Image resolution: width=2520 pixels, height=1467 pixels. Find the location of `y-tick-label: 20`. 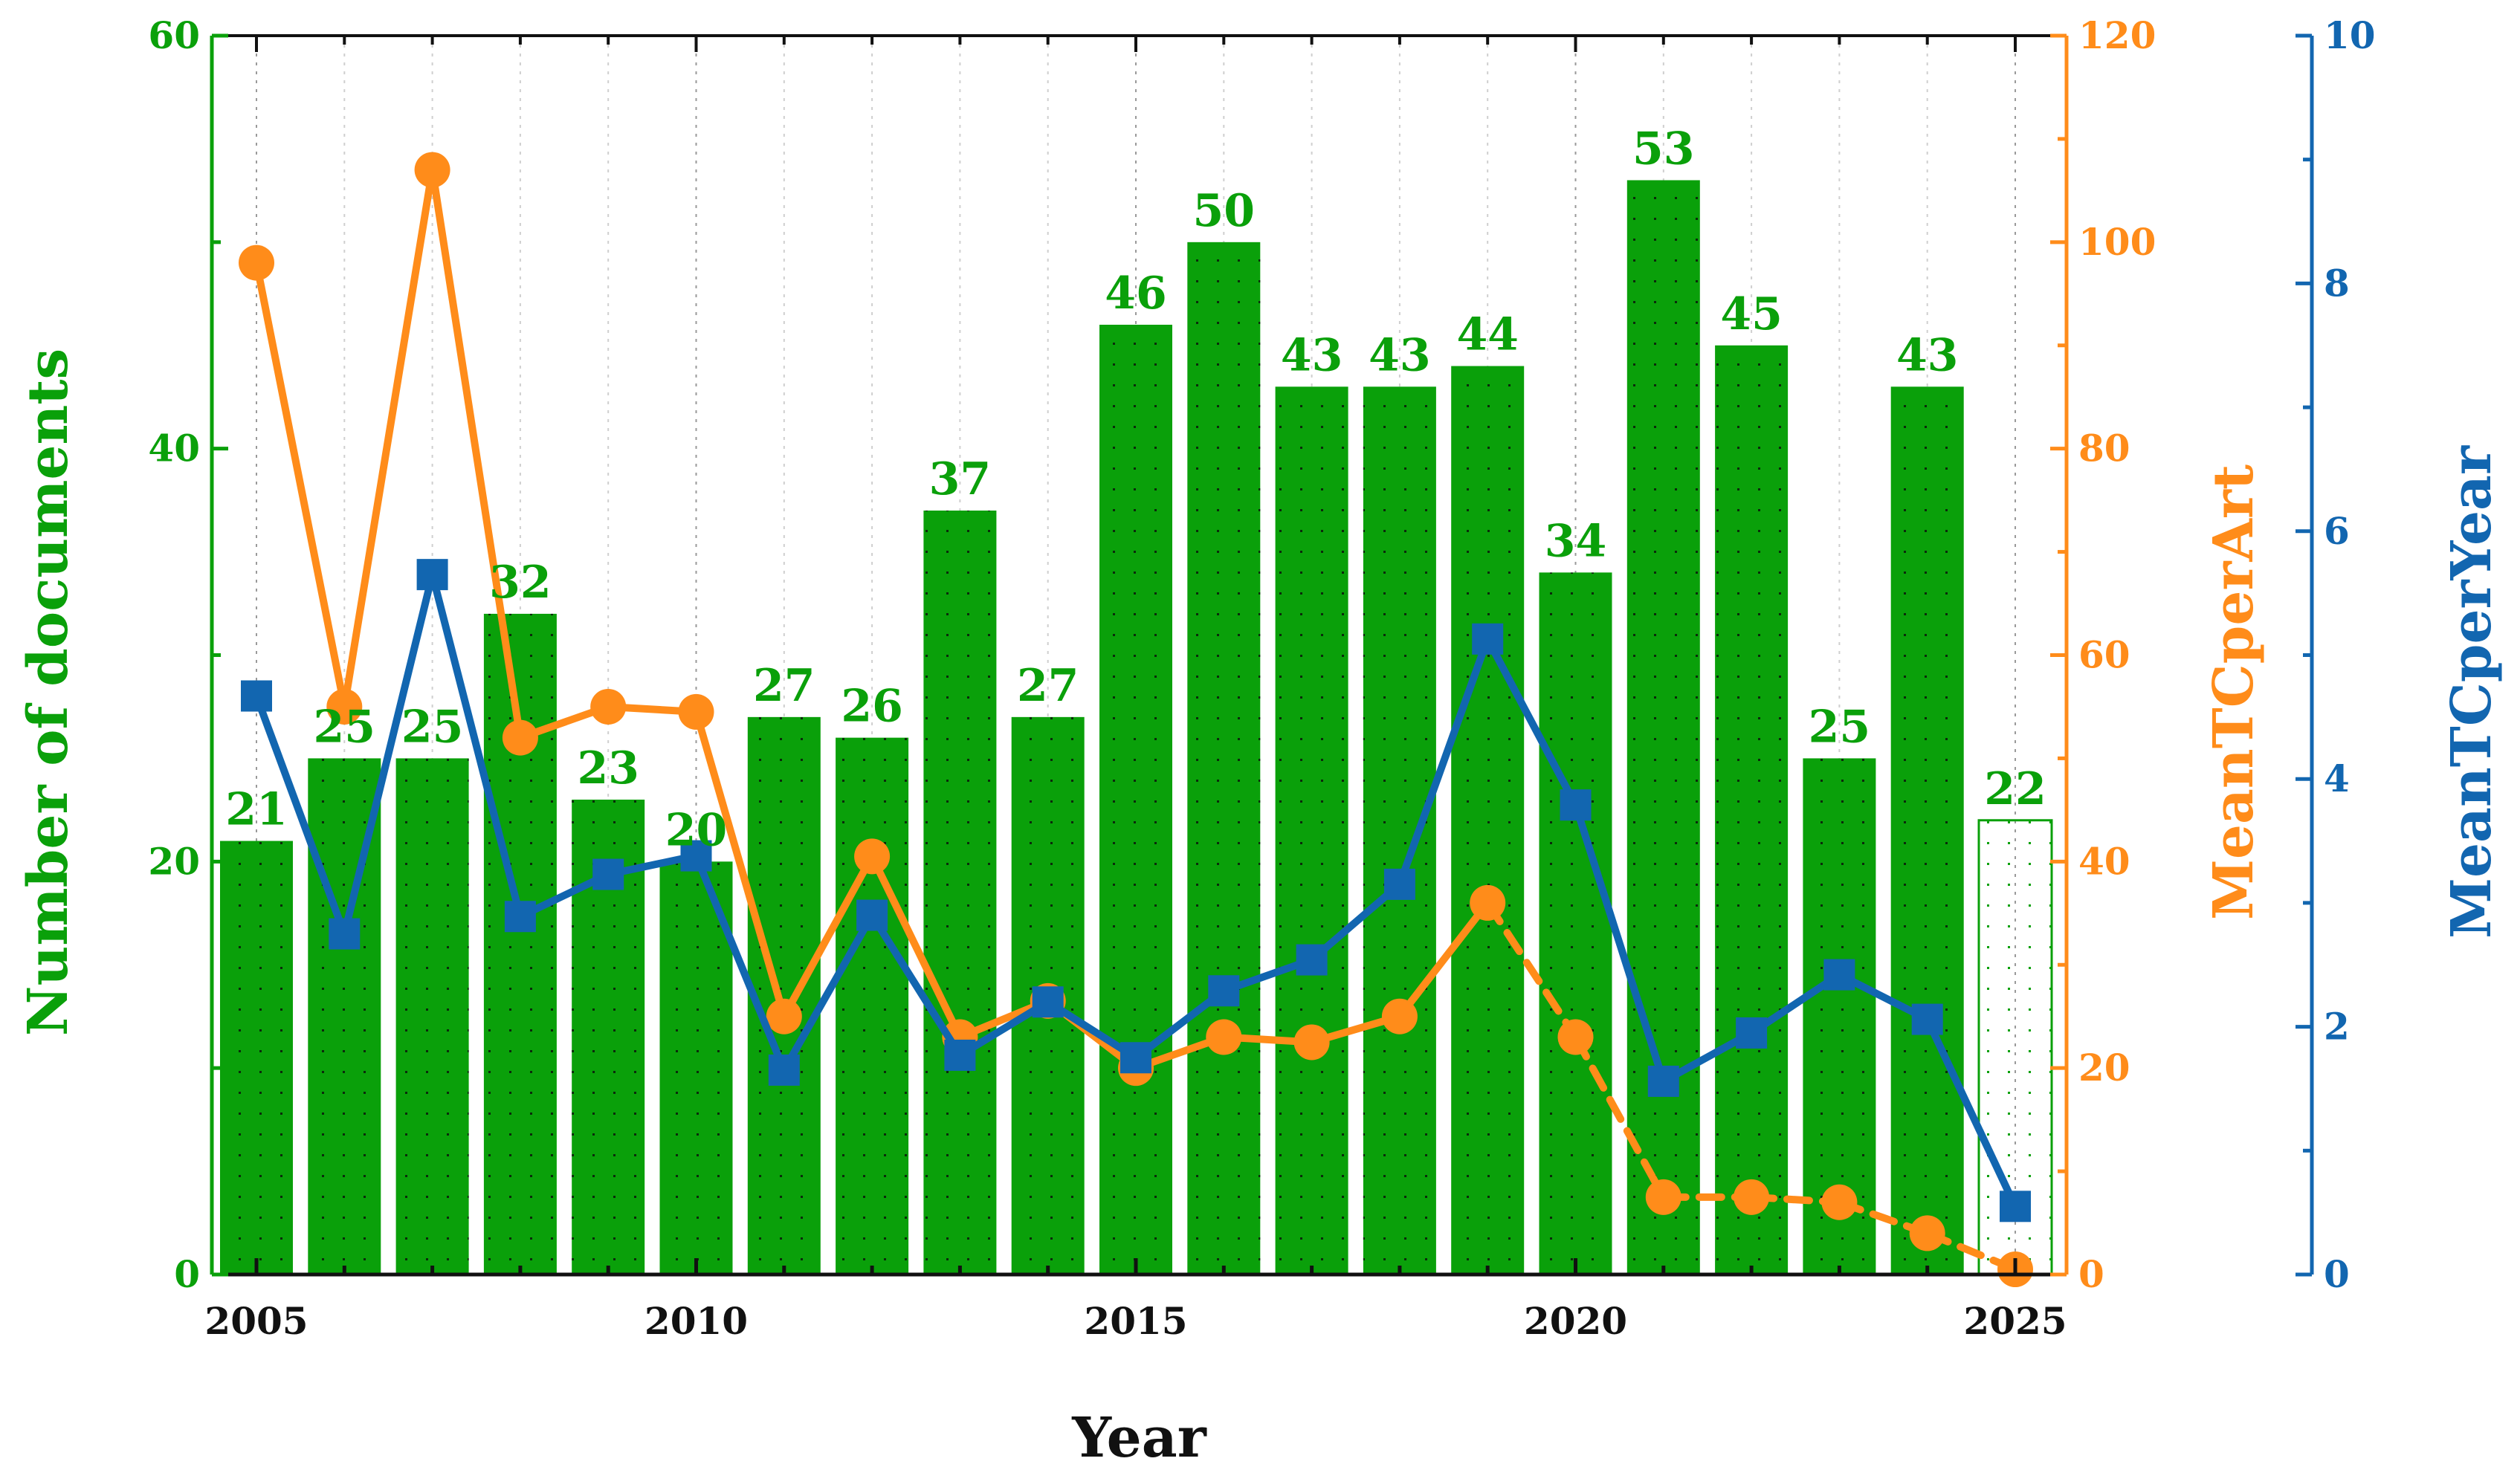

y-tick-label: 20 is located at coordinates (174, 861).